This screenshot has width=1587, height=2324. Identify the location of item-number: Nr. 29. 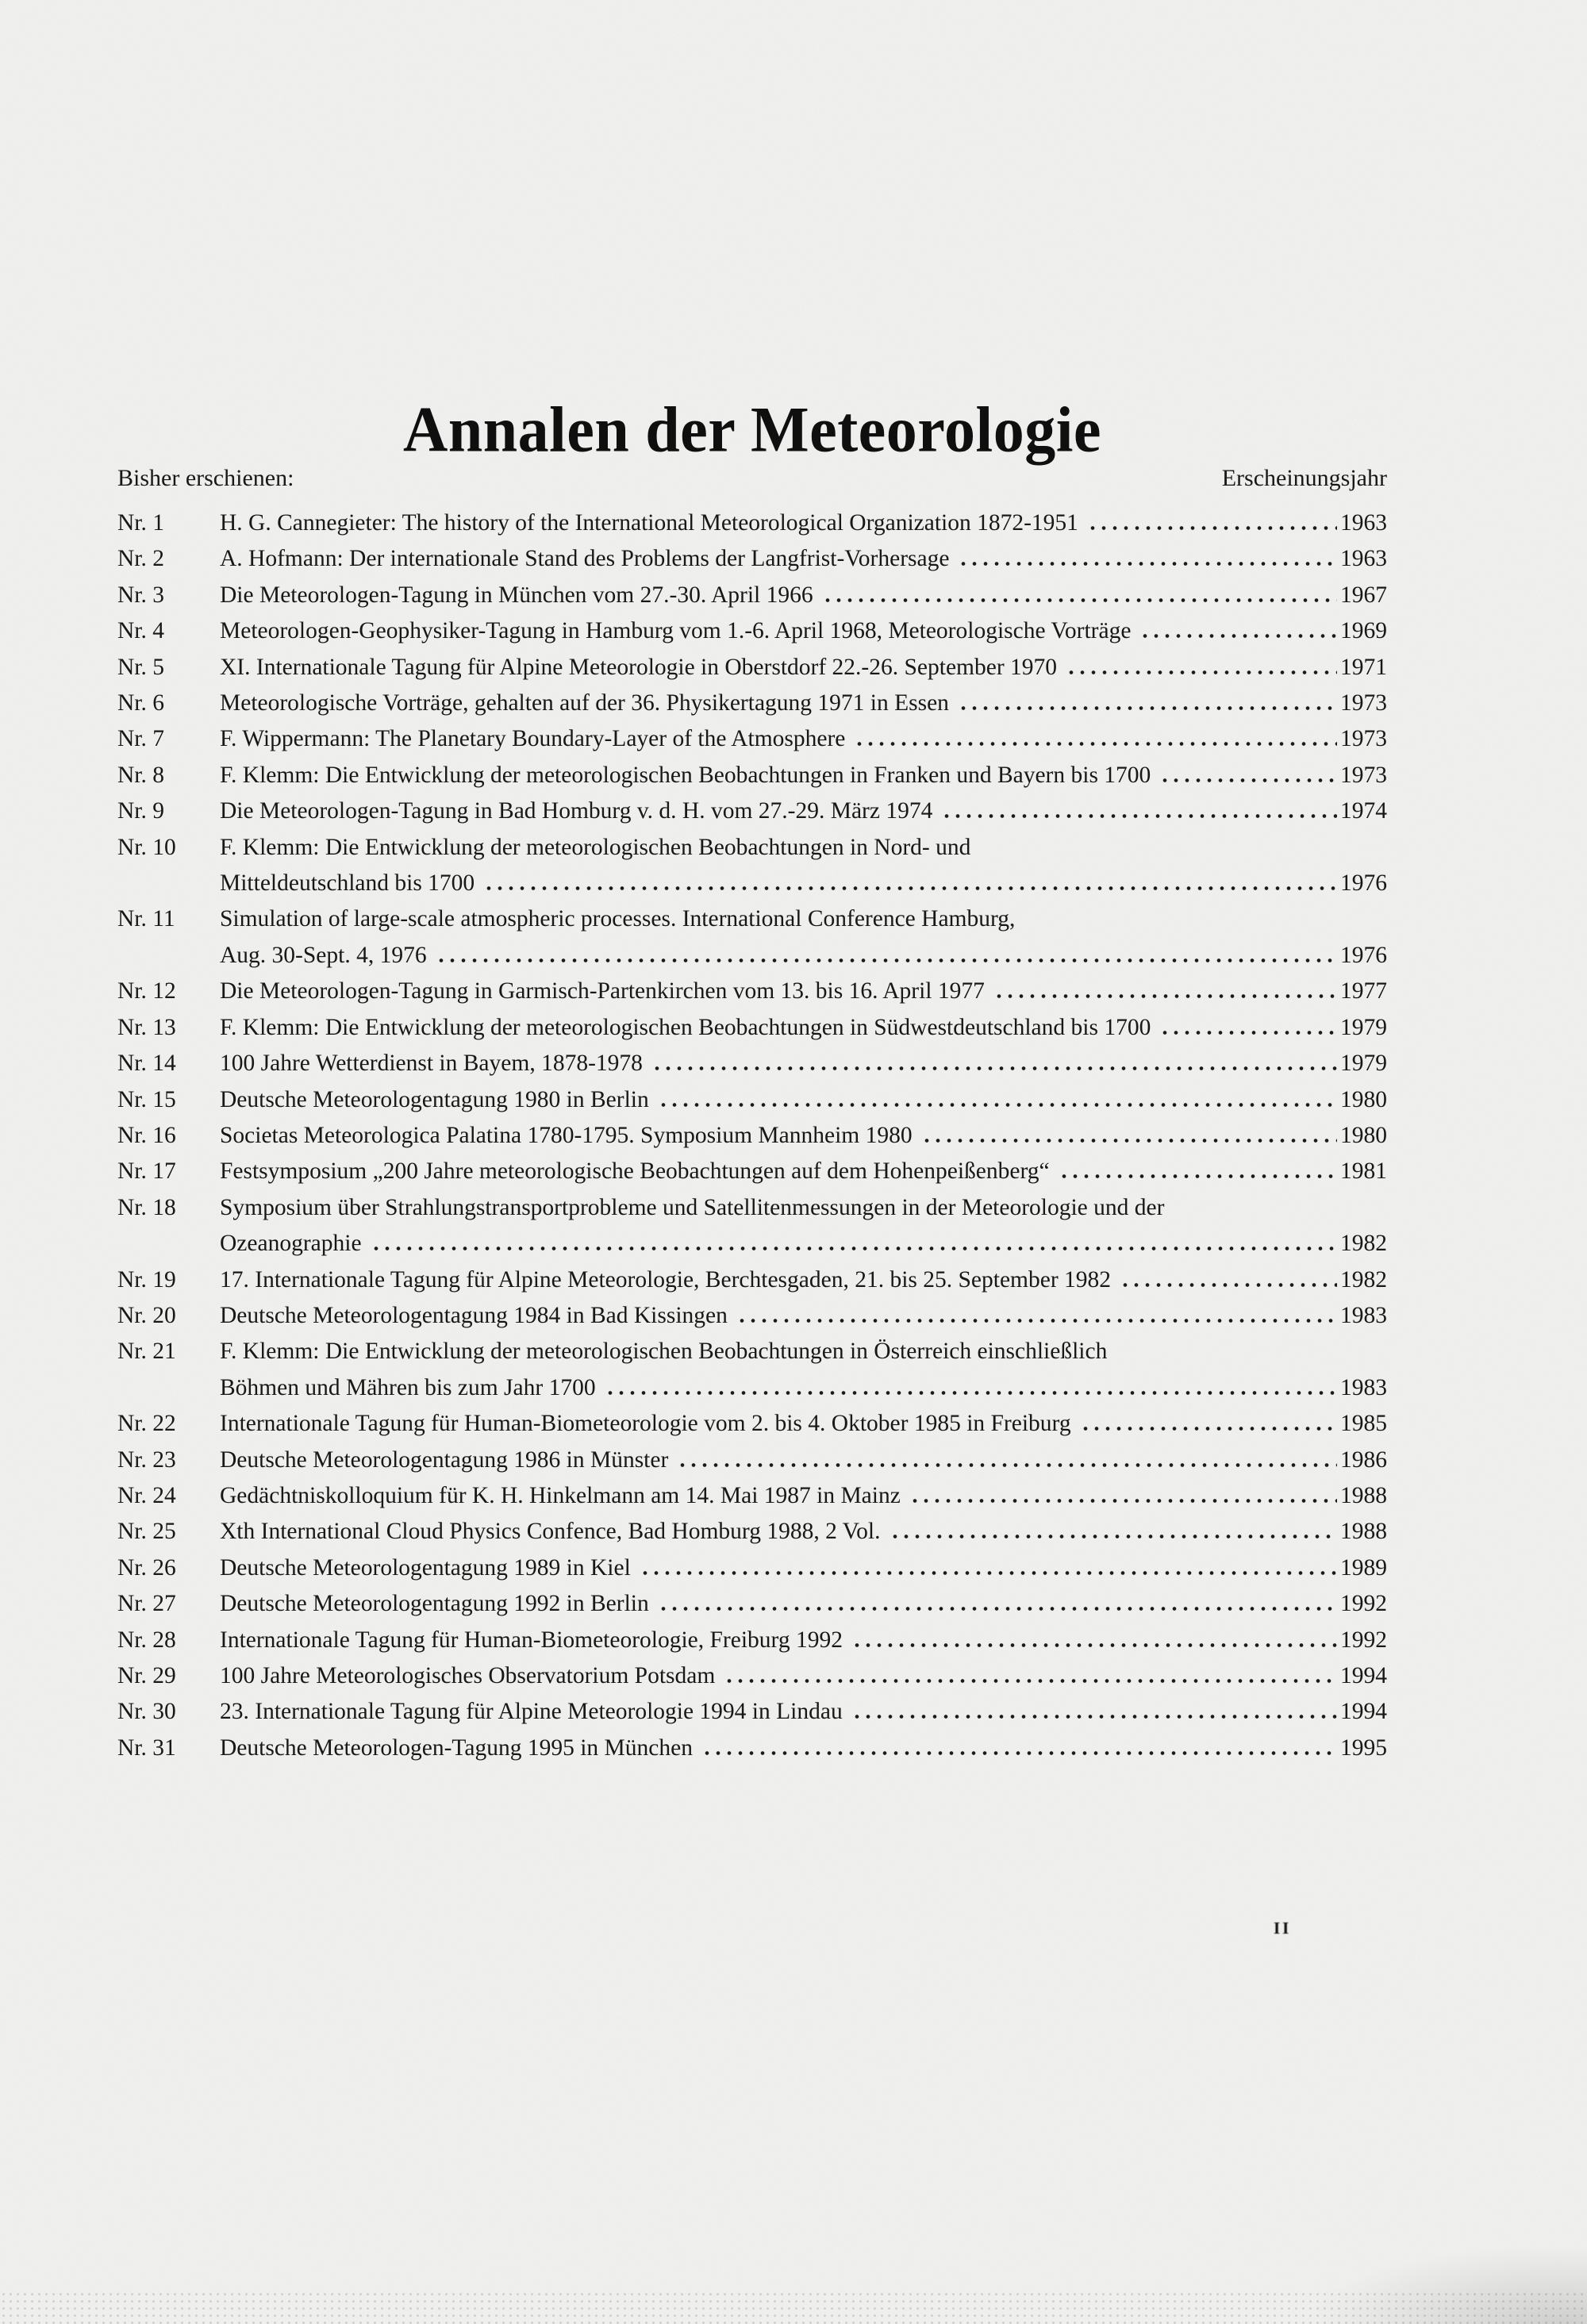
(146, 1675).